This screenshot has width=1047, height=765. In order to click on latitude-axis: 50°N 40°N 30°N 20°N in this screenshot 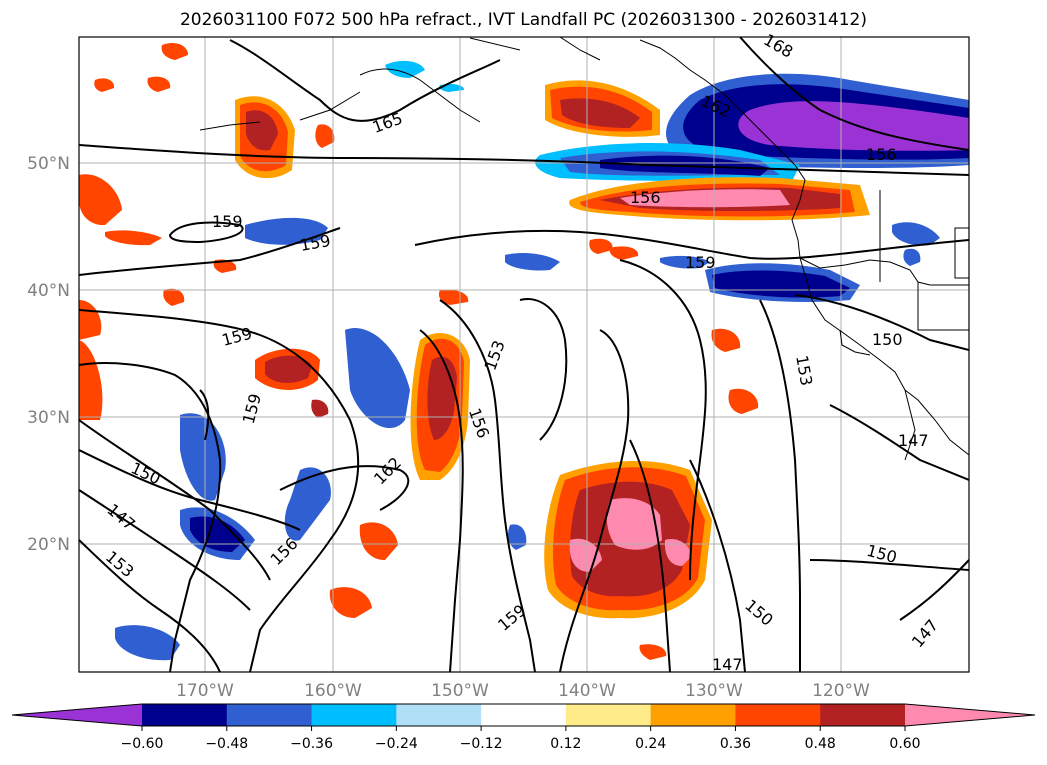, I will do `click(48, 354)`.